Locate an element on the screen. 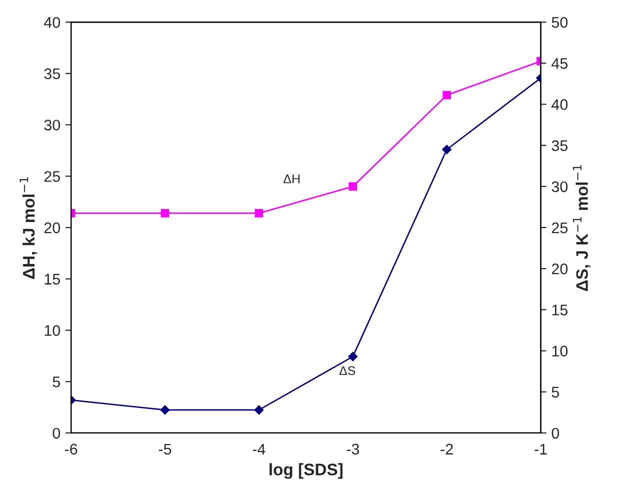  y2-tick-label: 0 is located at coordinates (556, 433).